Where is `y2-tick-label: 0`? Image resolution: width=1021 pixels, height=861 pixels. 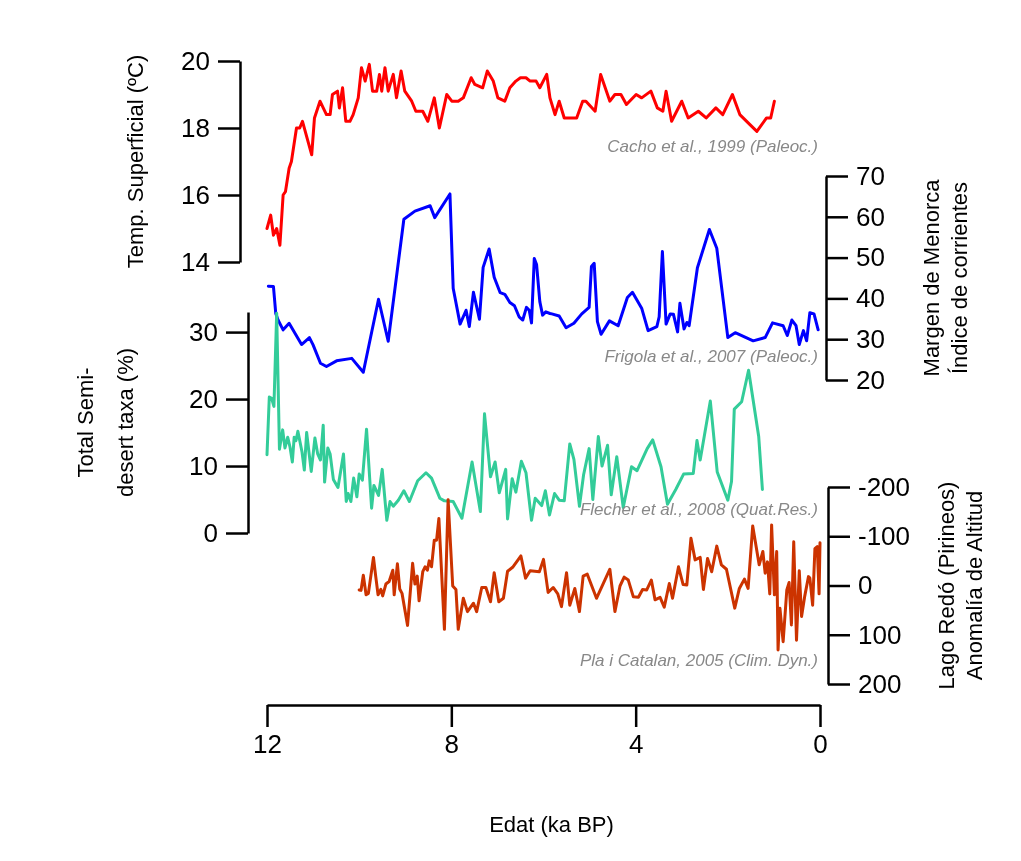
y2-tick-label: 0 is located at coordinates (865, 585).